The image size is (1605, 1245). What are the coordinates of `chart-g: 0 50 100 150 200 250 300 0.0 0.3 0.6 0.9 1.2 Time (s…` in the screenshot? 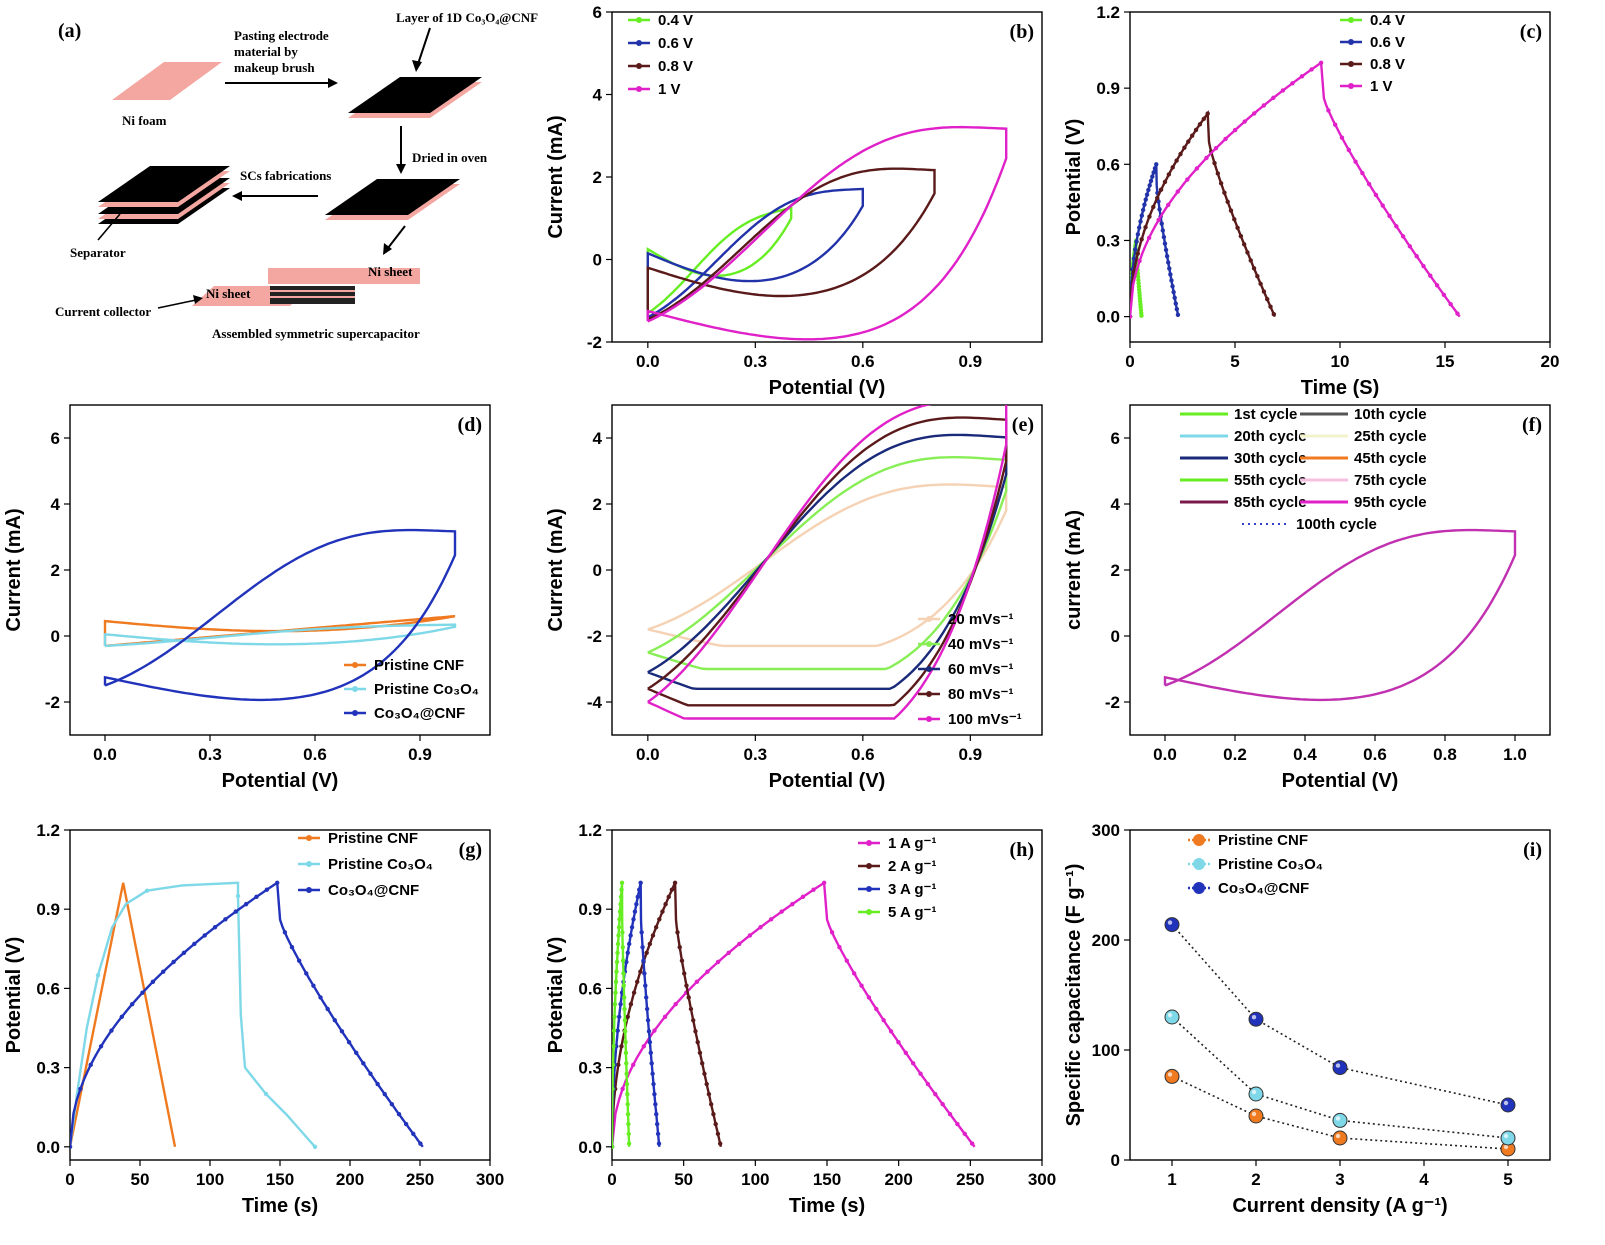 It's located at (253, 1019).